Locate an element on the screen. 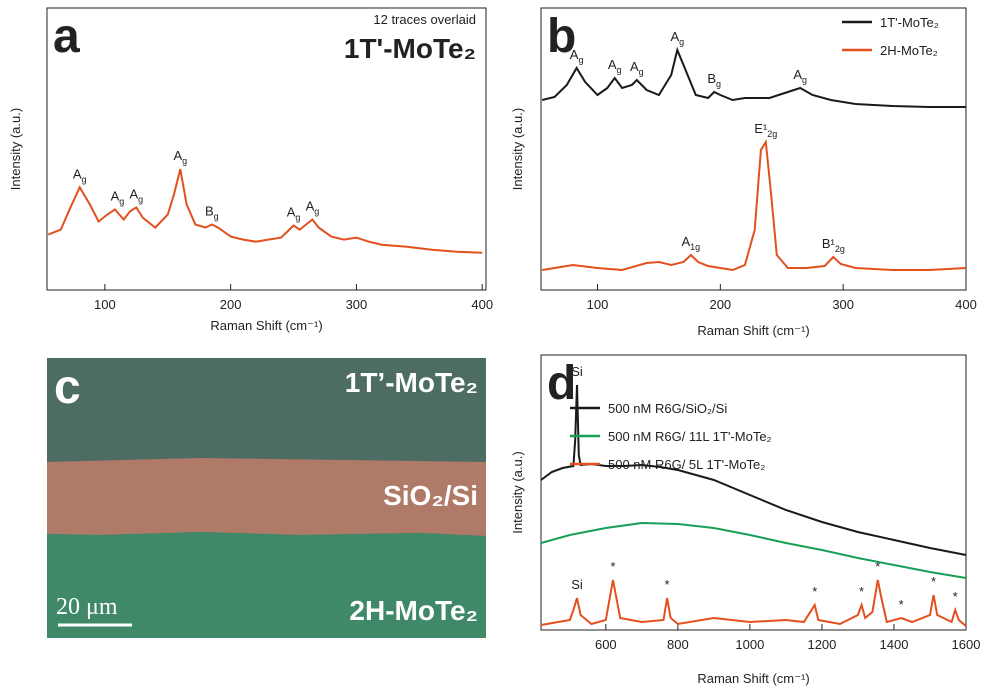  panel-label: b is located at coordinates (561, 36).